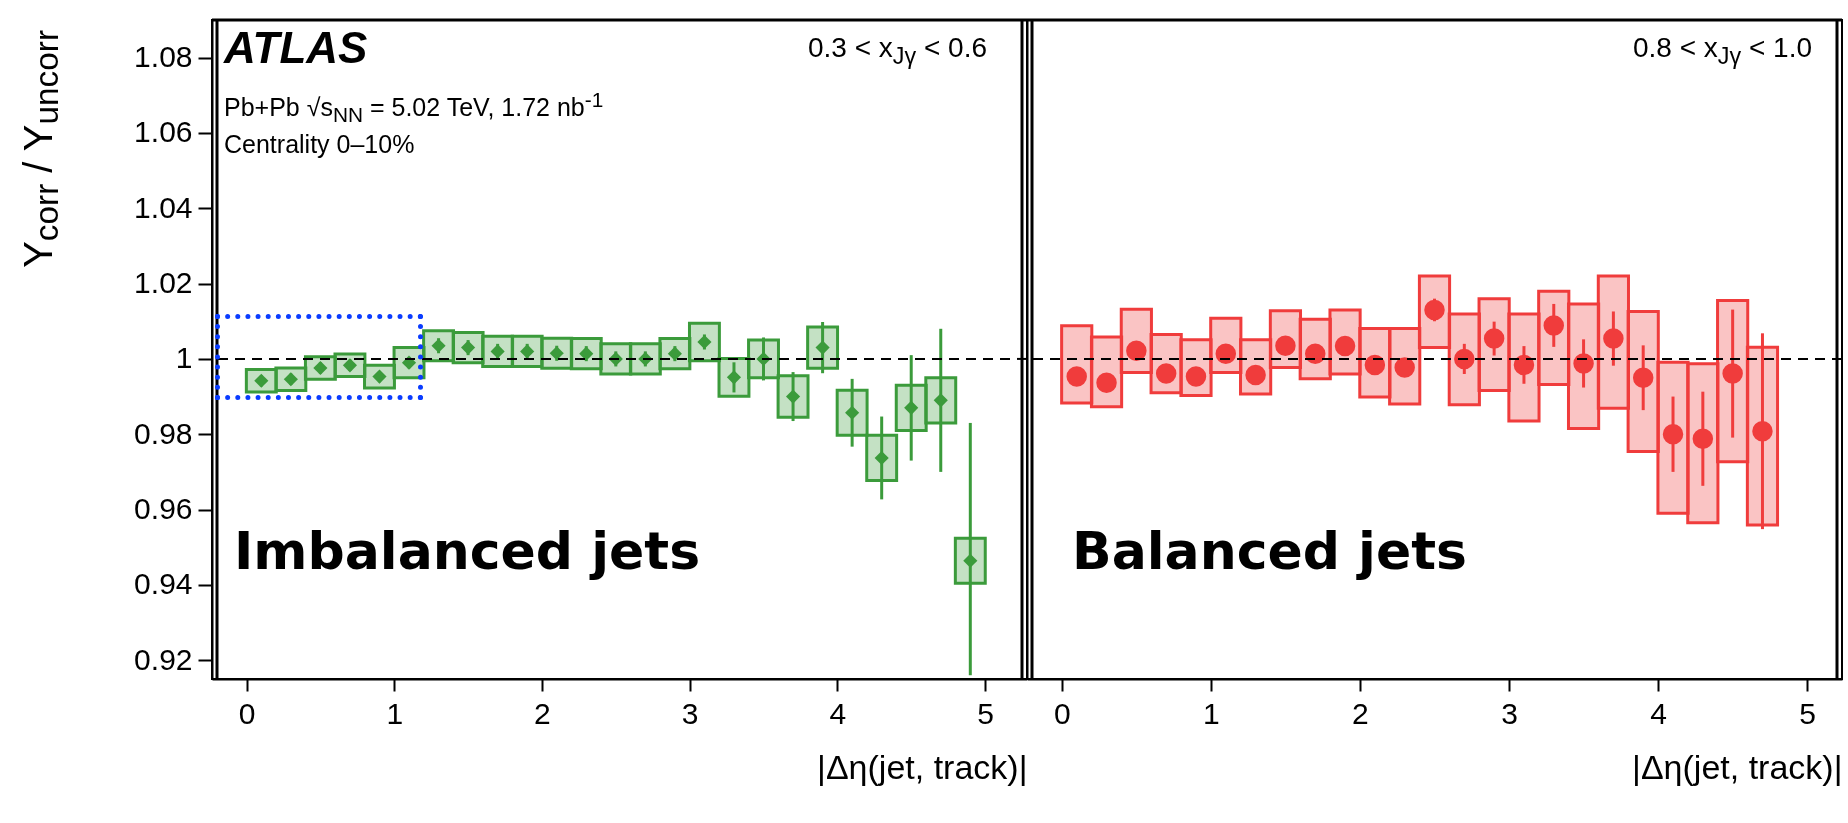 The width and height of the screenshot is (1848, 823). Describe the element at coordinates (184, 358) in the screenshot. I see `y-tick-label: 1` at that location.